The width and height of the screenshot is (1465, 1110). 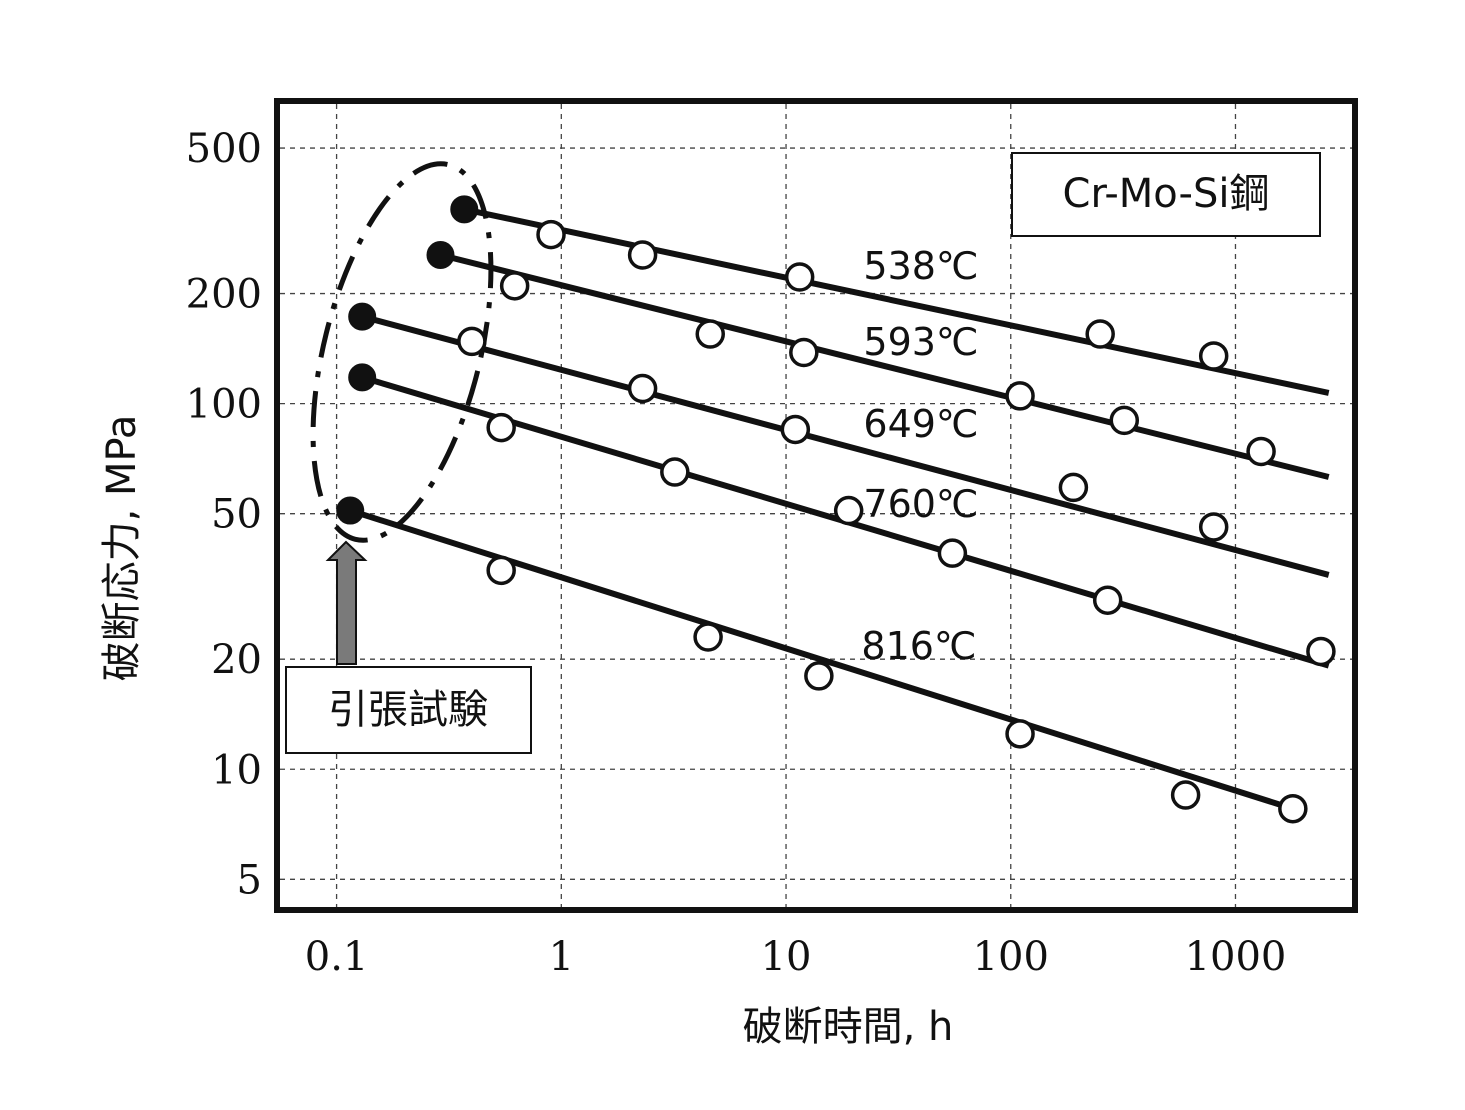 I want to click on series-label: 760℃, so click(x=920, y=504).